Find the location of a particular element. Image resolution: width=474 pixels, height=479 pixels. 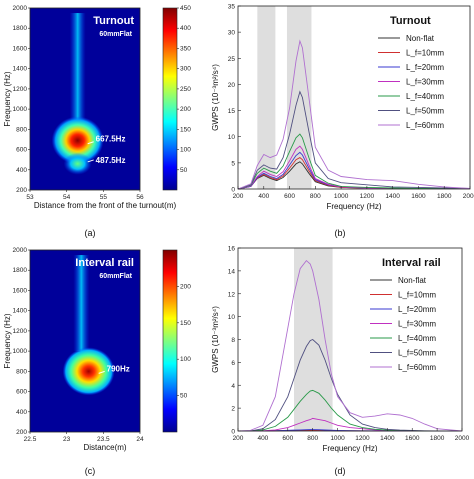

y-tick-label: 200 is located at coordinates (21, 432).